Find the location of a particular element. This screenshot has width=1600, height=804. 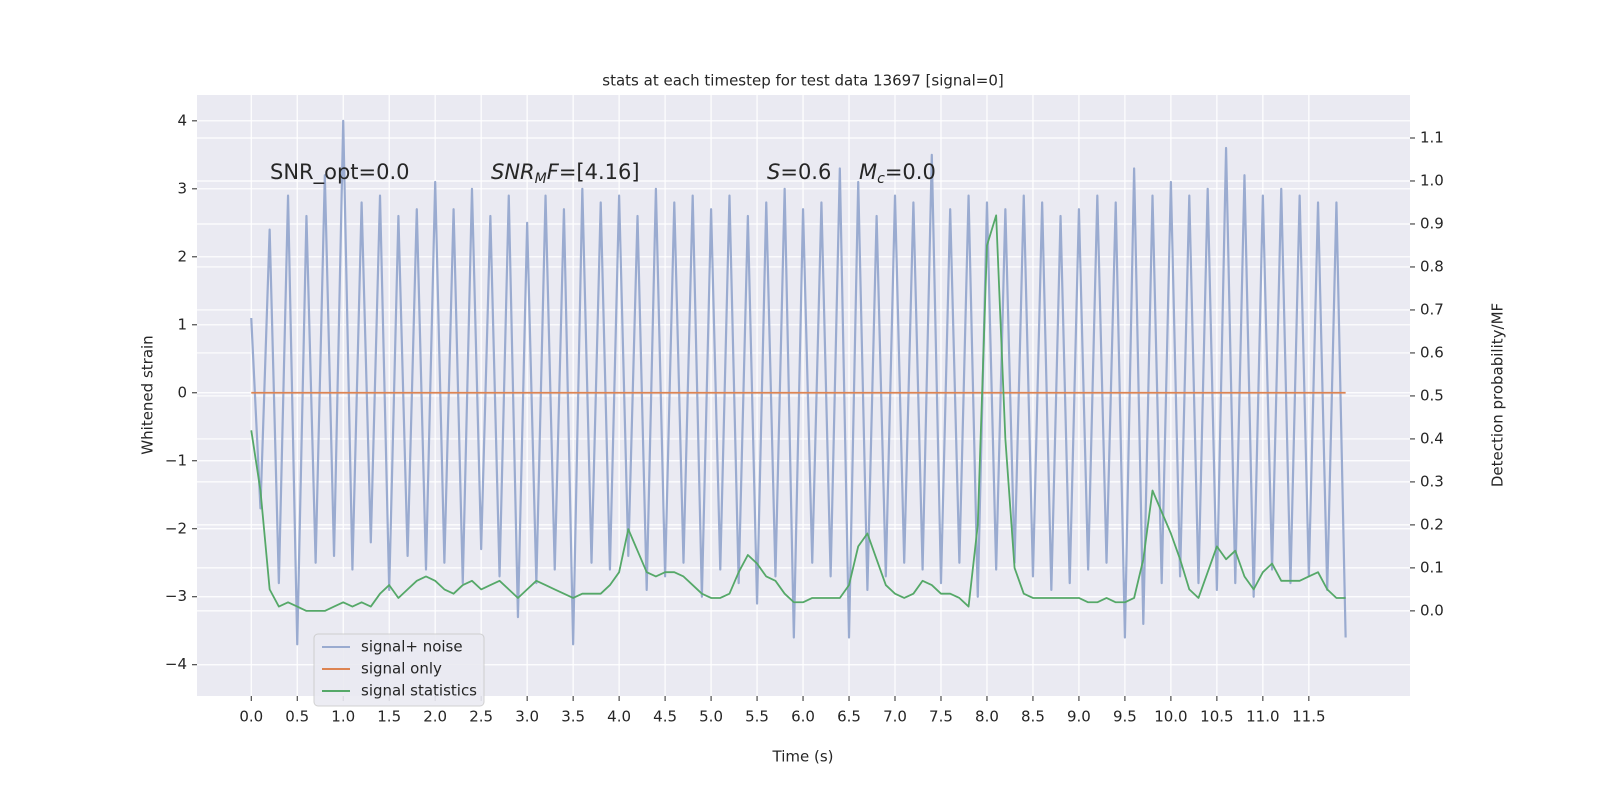

x-tick-label: 2.5 is located at coordinates (481, 717).